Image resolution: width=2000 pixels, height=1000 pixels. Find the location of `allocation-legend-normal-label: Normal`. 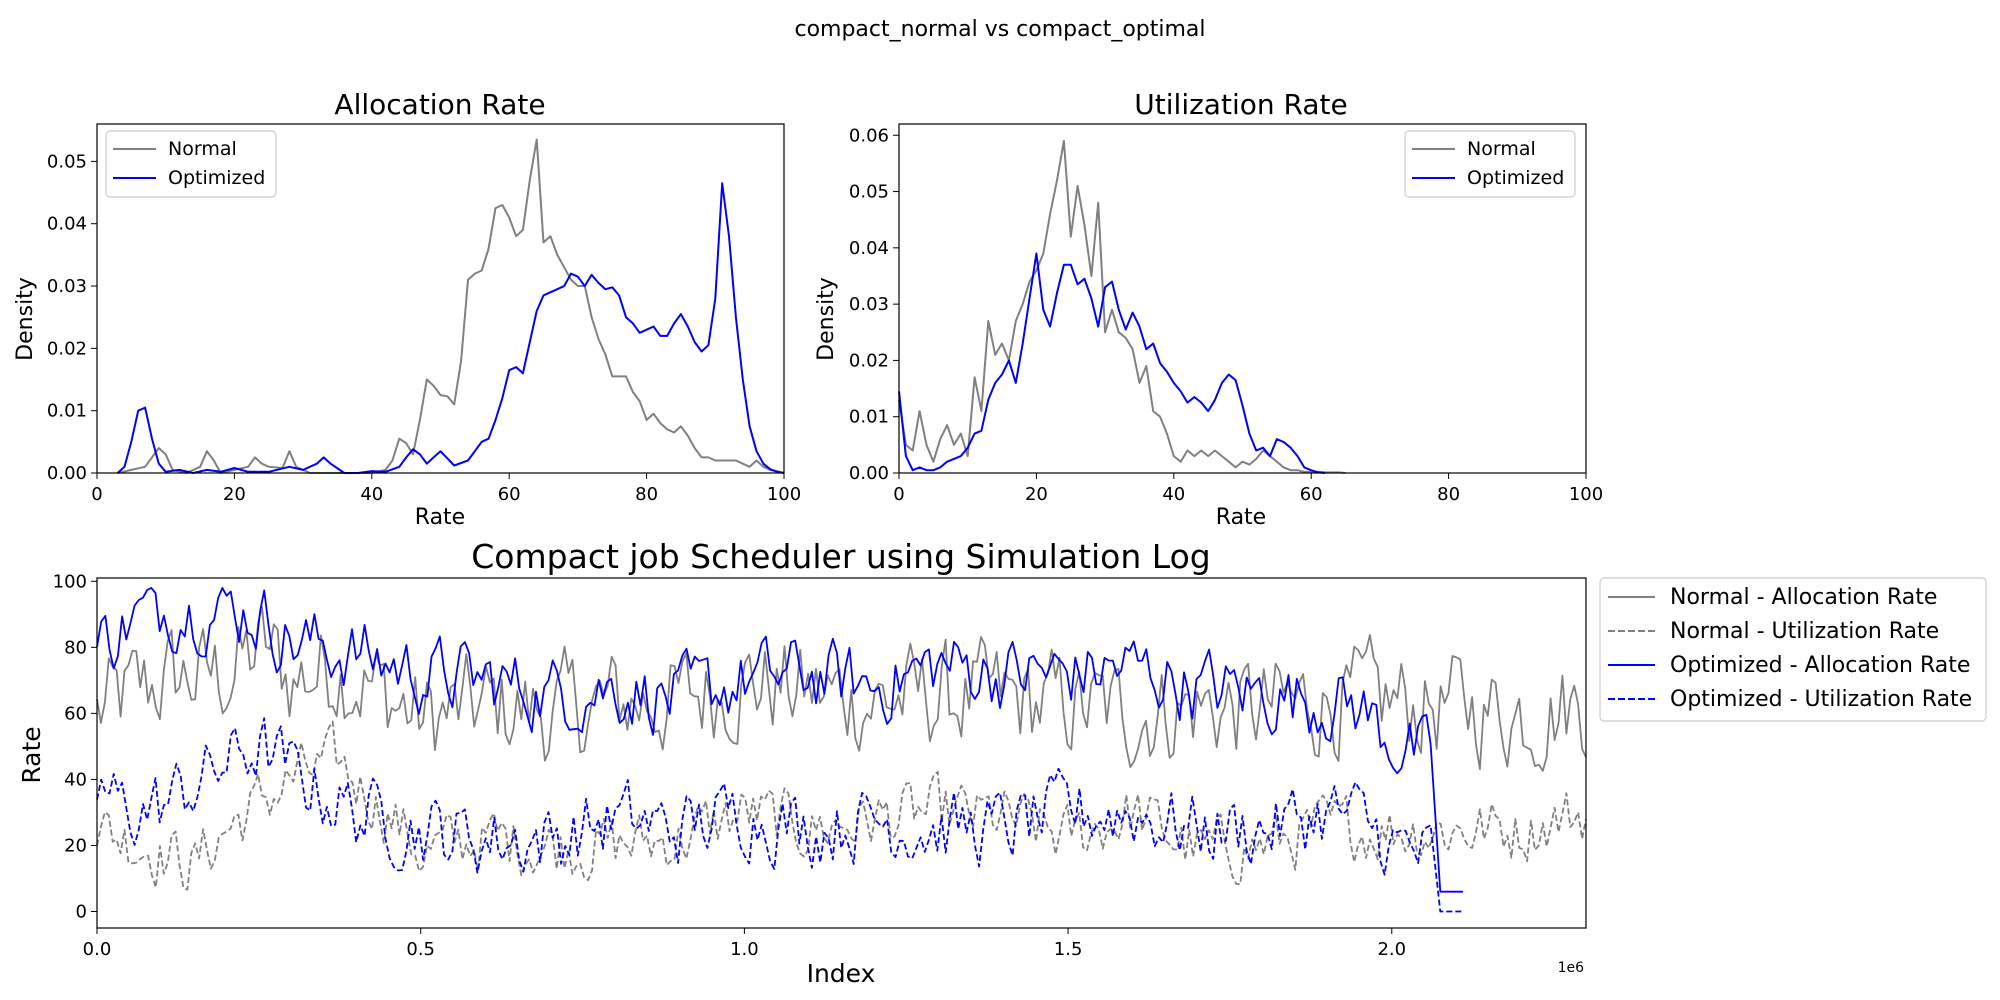

allocation-legend-normal-label: Normal is located at coordinates (202, 149).